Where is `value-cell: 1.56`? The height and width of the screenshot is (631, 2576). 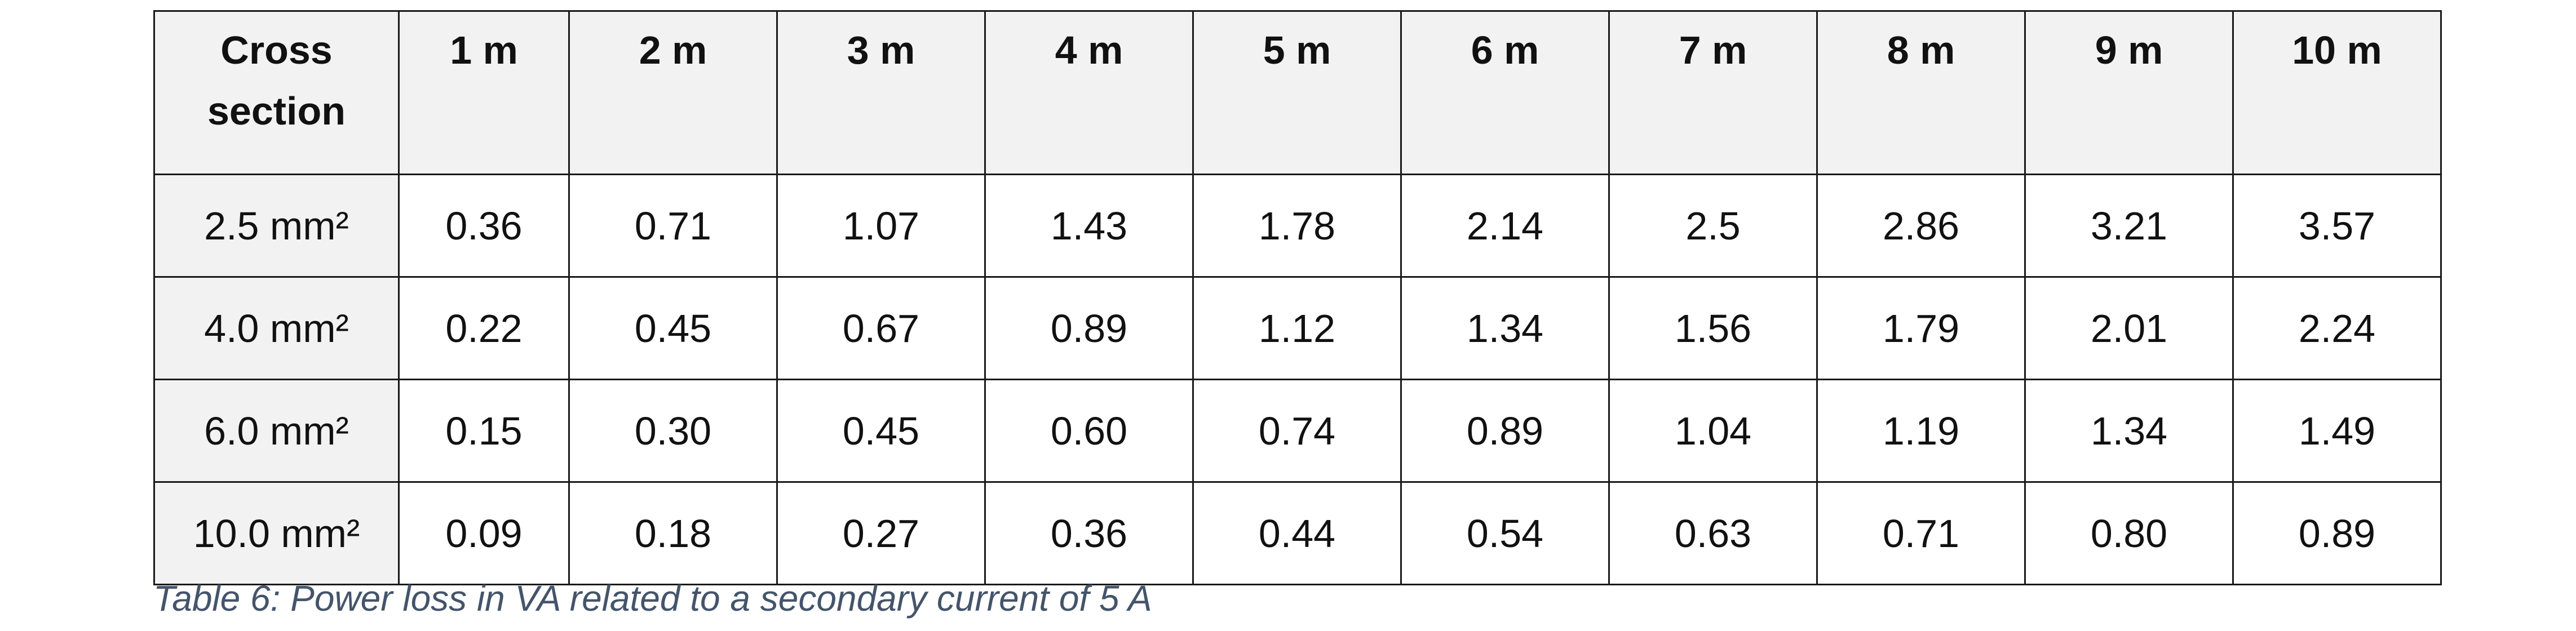
value-cell: 1.56 is located at coordinates (1713, 328).